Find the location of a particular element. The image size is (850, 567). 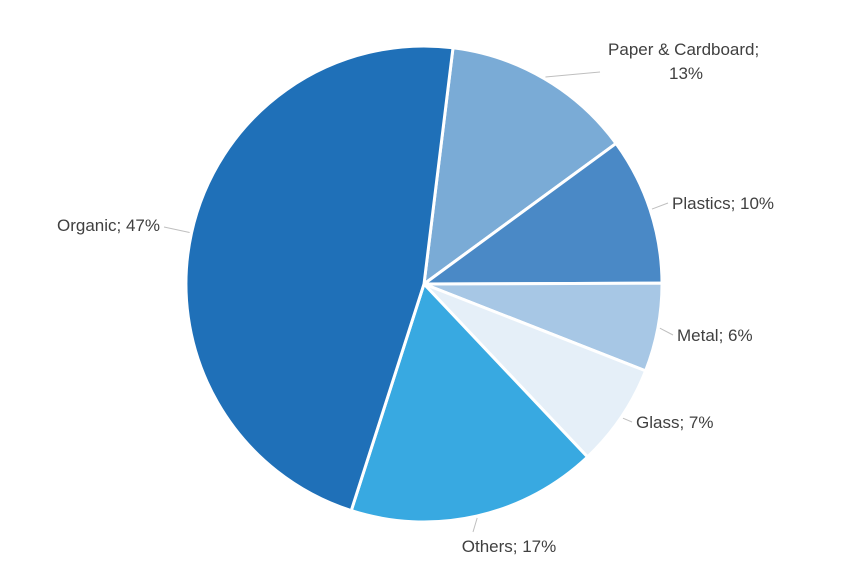

pie-slice-others is located at coordinates (469, 403).